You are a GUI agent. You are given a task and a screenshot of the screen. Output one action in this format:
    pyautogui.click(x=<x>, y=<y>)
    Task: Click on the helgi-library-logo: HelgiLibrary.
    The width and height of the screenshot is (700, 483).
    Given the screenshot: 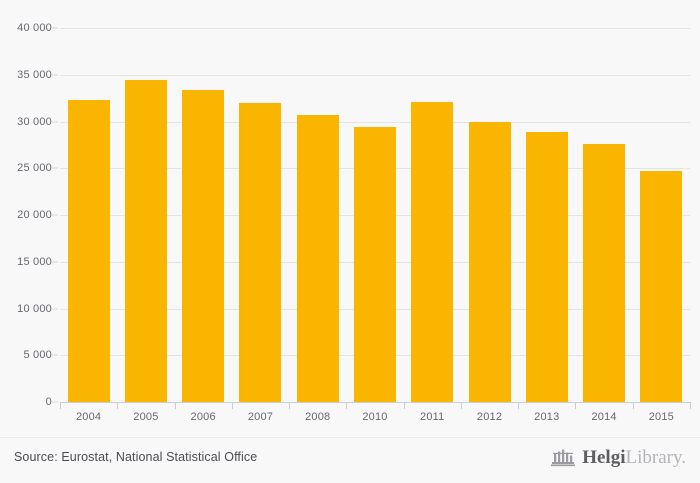 What is the action you would take?
    pyautogui.click(x=618, y=458)
    